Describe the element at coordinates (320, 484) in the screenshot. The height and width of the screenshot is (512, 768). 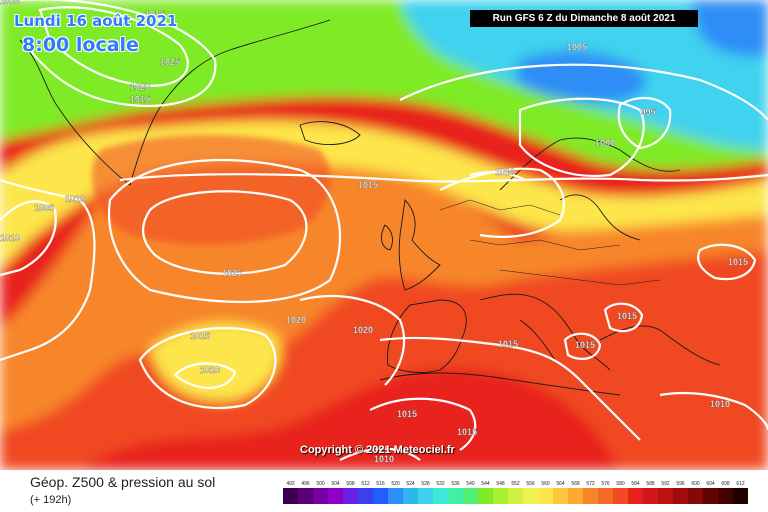
I see `legend-tick-label: 500` at that location.